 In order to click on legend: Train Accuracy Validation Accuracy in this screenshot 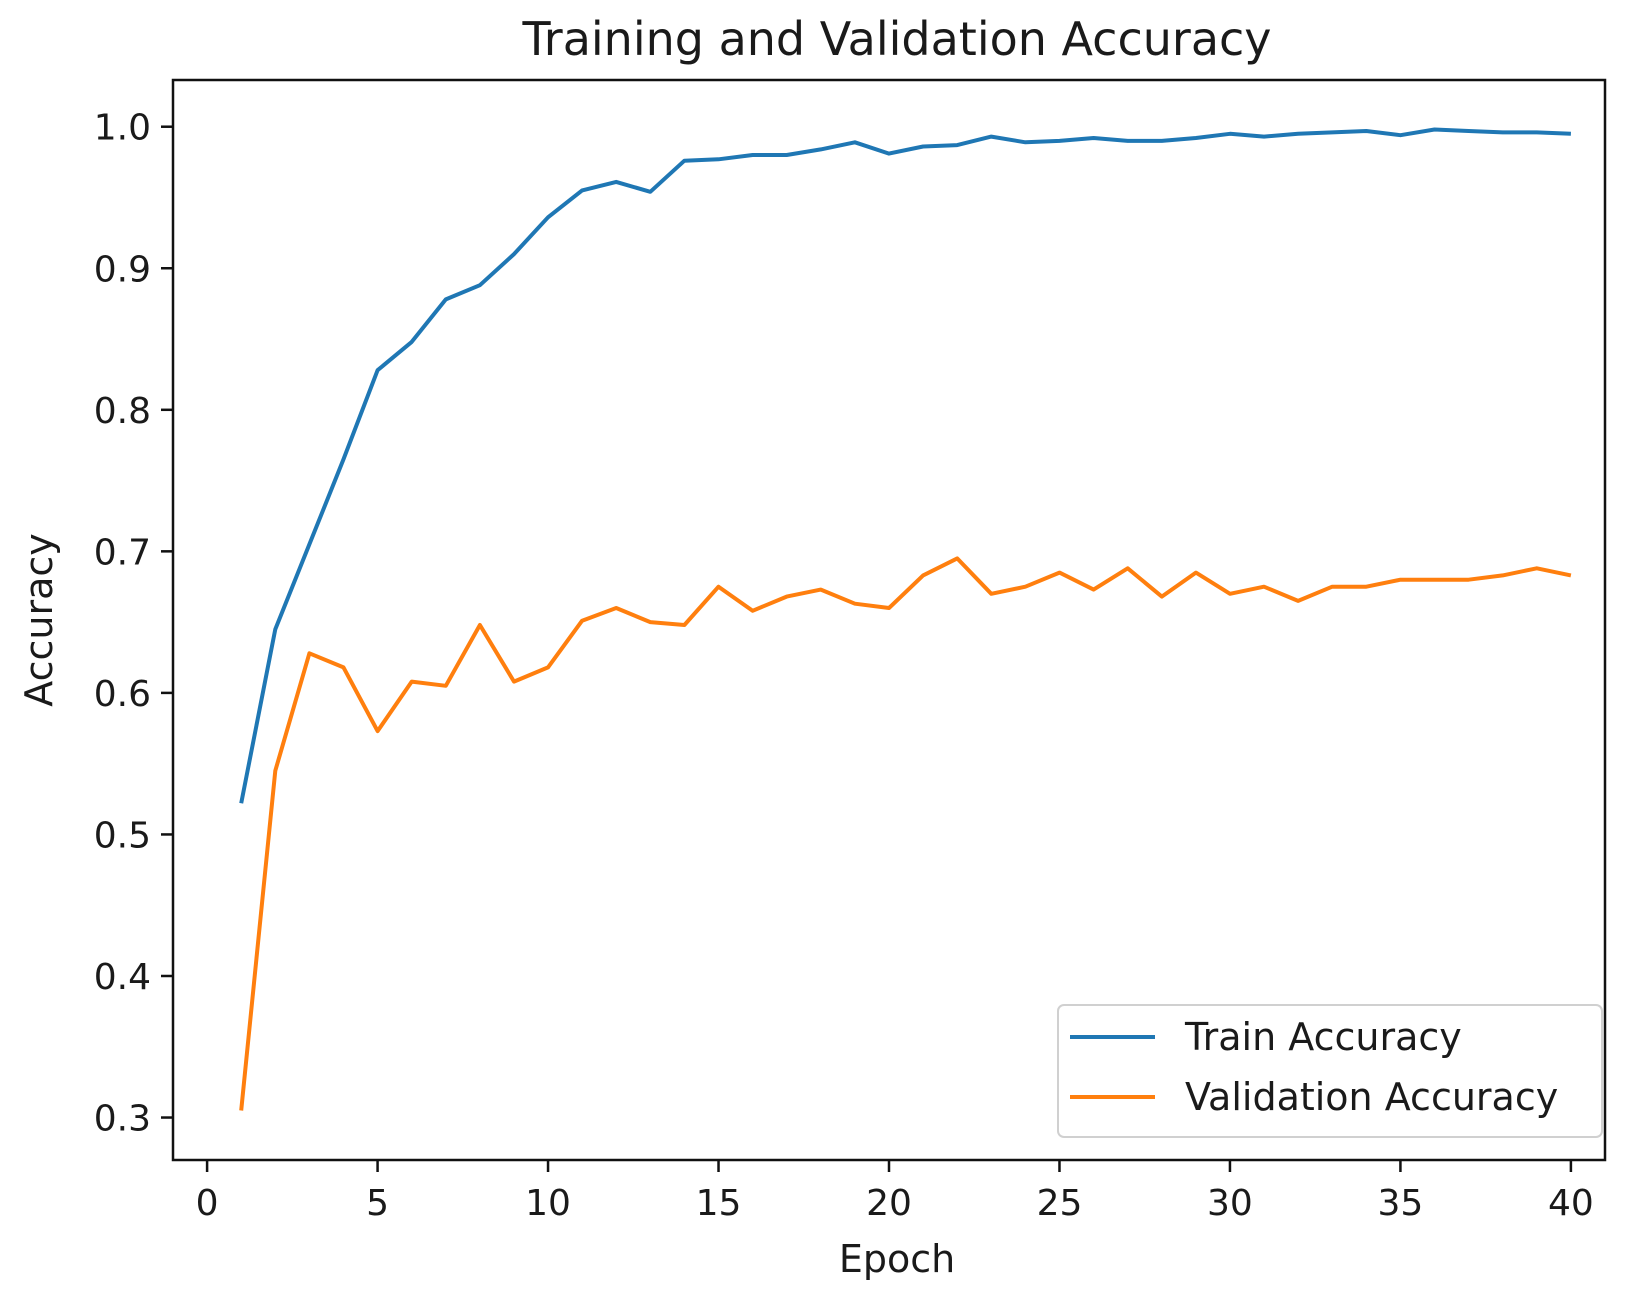, I will do `click(1330, 1071)`.